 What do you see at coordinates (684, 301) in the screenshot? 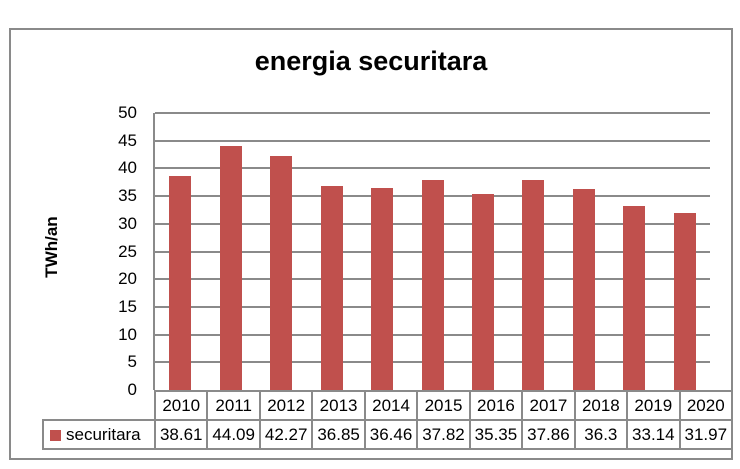
I see `bar-2020` at bounding box center [684, 301].